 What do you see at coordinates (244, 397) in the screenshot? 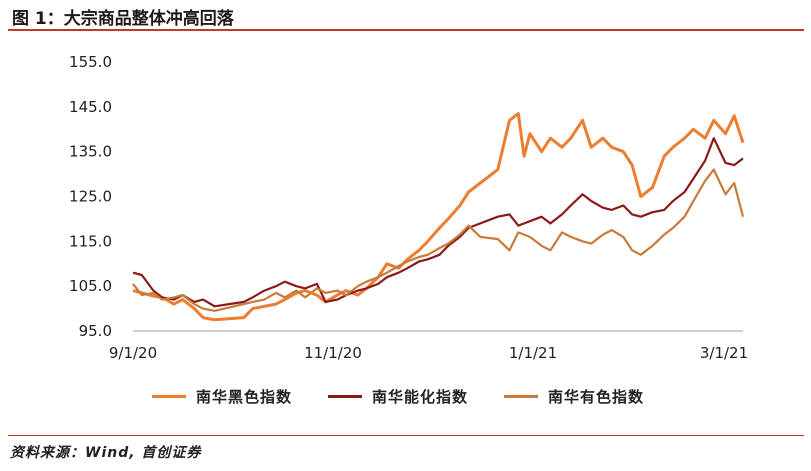
I see `legend-label-black-metals: 南华黑色指数` at bounding box center [244, 397].